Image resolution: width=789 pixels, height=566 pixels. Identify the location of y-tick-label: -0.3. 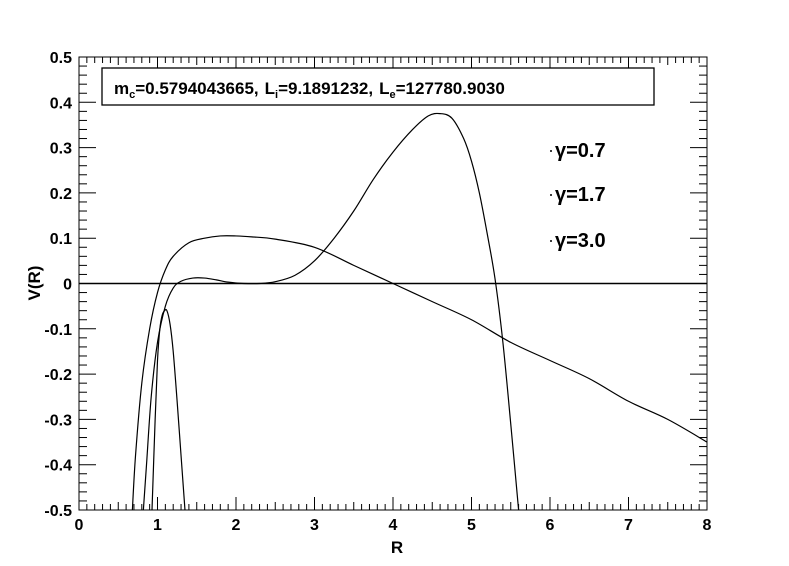
(58, 420).